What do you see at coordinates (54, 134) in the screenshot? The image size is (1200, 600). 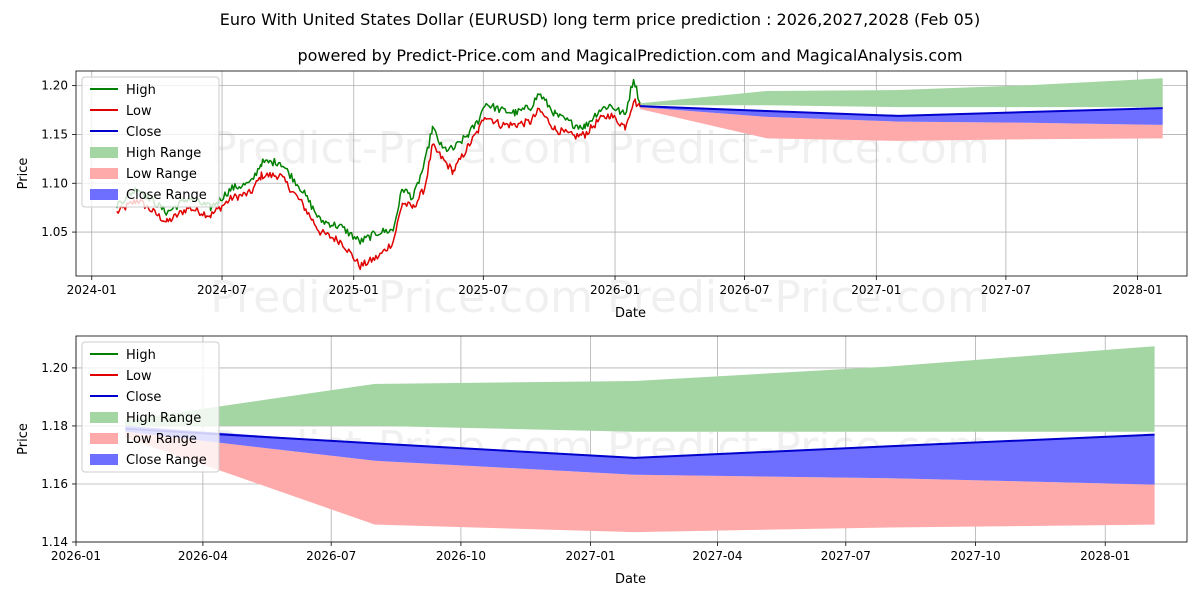 I see `y-tick-label: 1.15` at bounding box center [54, 134].